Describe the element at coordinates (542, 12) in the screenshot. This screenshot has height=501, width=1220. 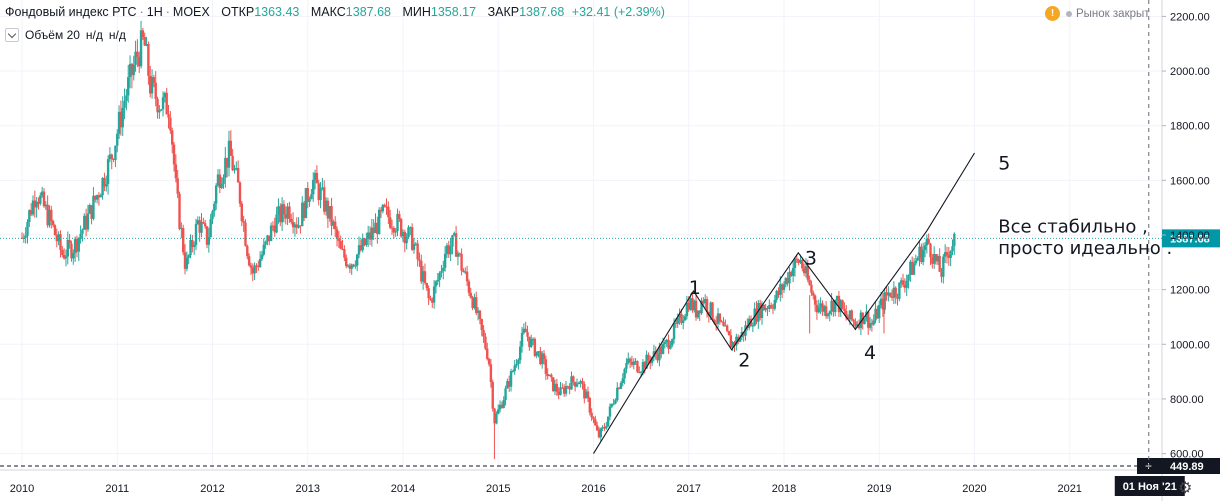
I see `close-value: 1387.68` at that location.